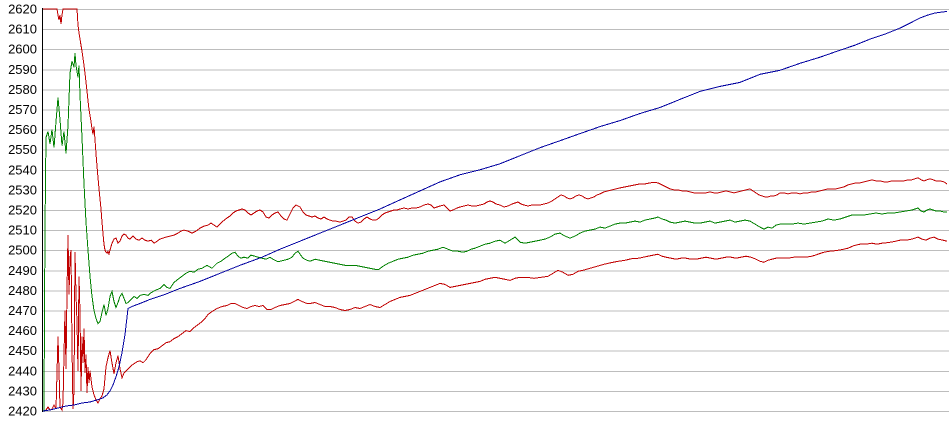  Describe the element at coordinates (22, 49) in the screenshot. I see `y-axis-label: 2600` at that location.